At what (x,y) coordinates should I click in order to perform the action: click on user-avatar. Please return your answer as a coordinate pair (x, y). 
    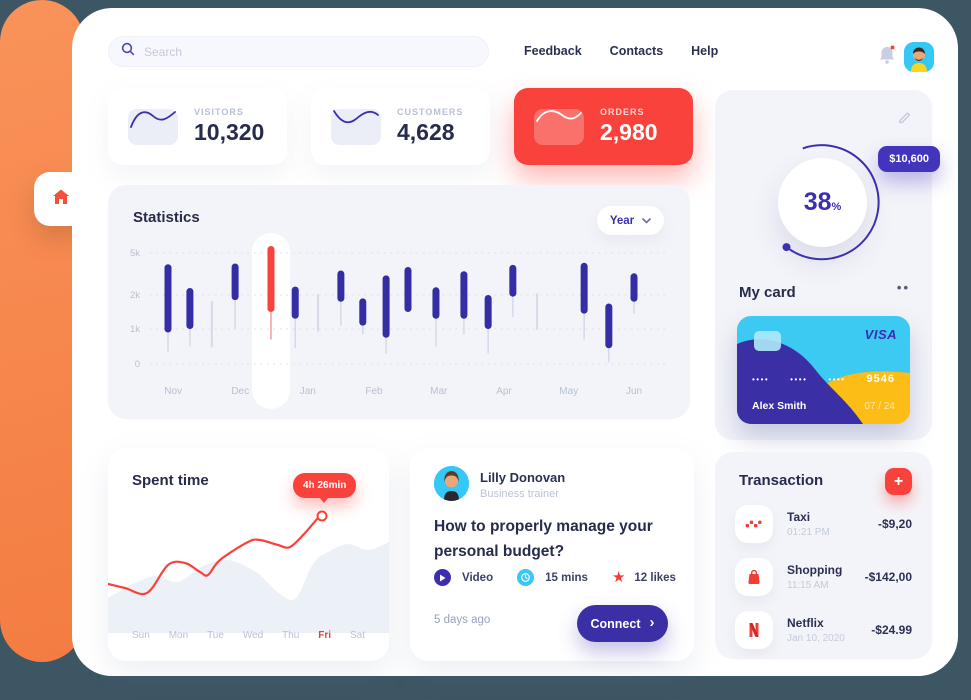
    Looking at the image, I should click on (919, 57).